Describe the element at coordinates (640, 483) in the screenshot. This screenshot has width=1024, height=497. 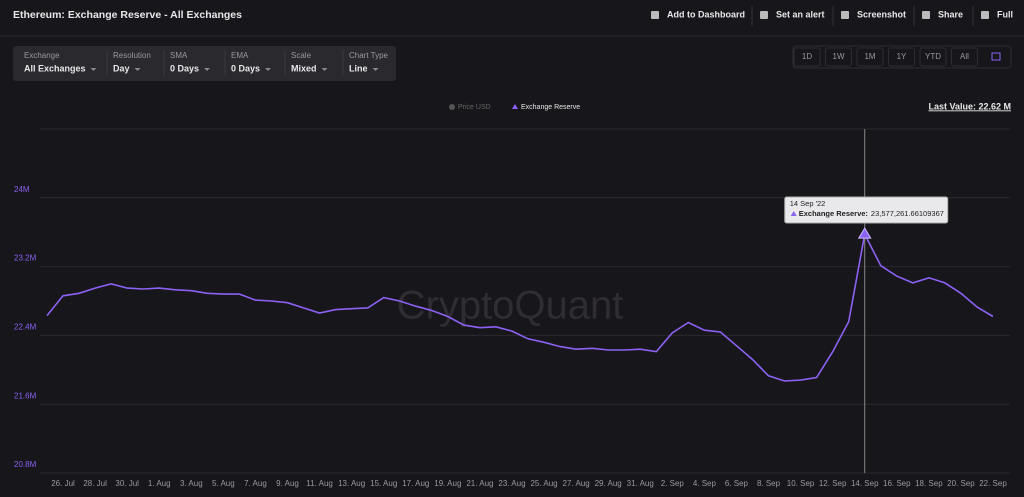
I see `x-tick-label: 31. Aug` at that location.